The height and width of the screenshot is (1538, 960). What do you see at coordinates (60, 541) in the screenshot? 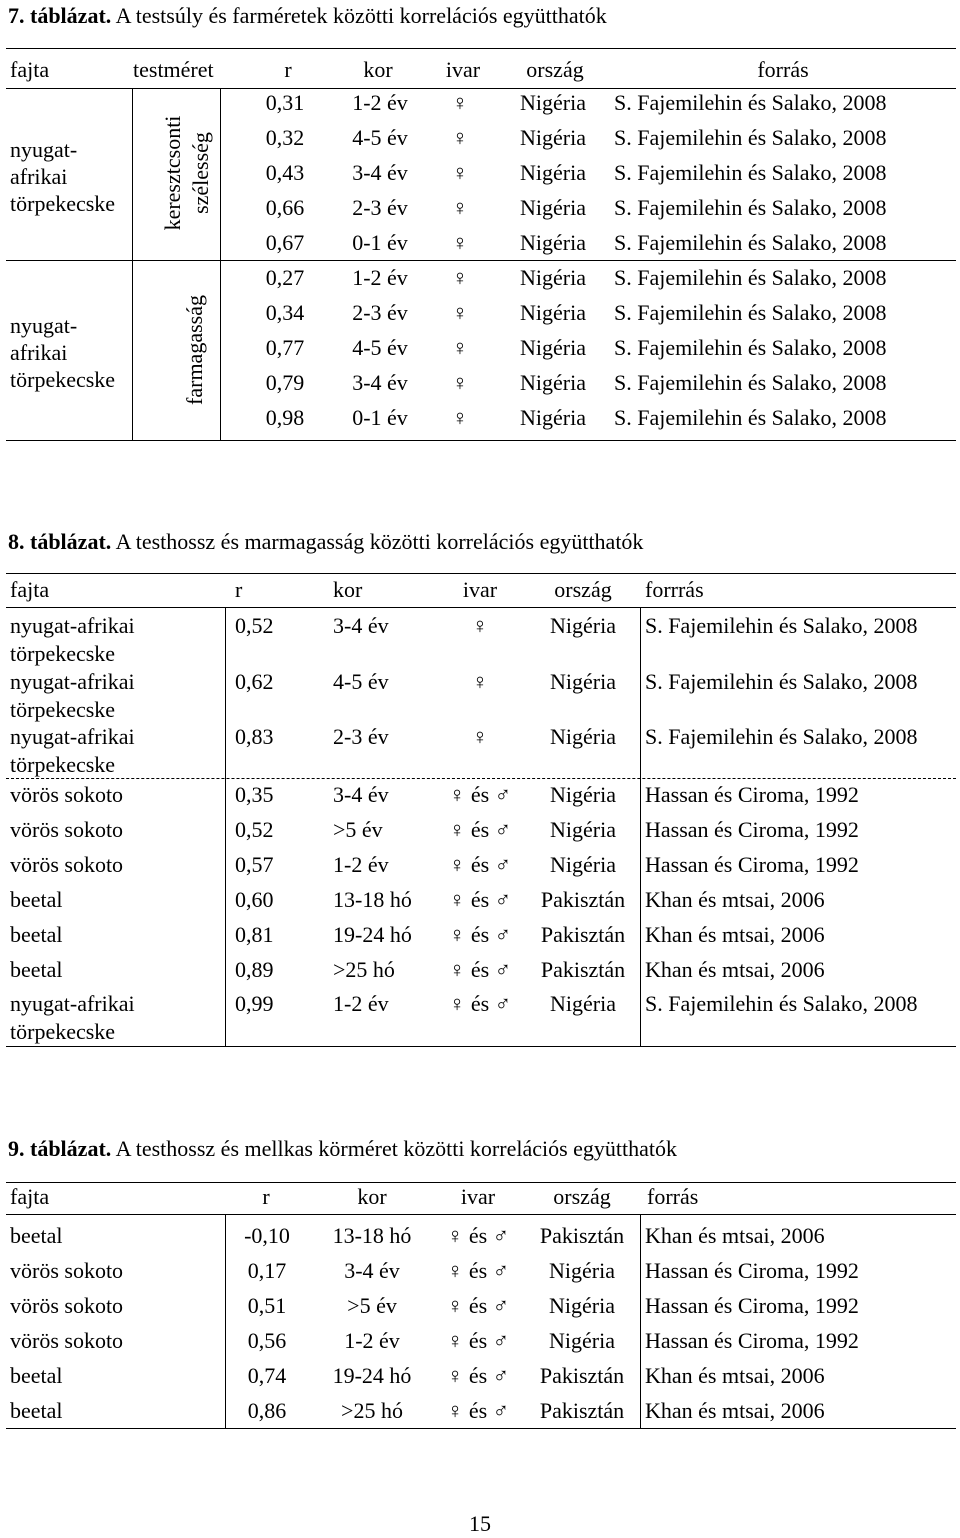
I see `label: 8. táblázat.` at bounding box center [60, 541].